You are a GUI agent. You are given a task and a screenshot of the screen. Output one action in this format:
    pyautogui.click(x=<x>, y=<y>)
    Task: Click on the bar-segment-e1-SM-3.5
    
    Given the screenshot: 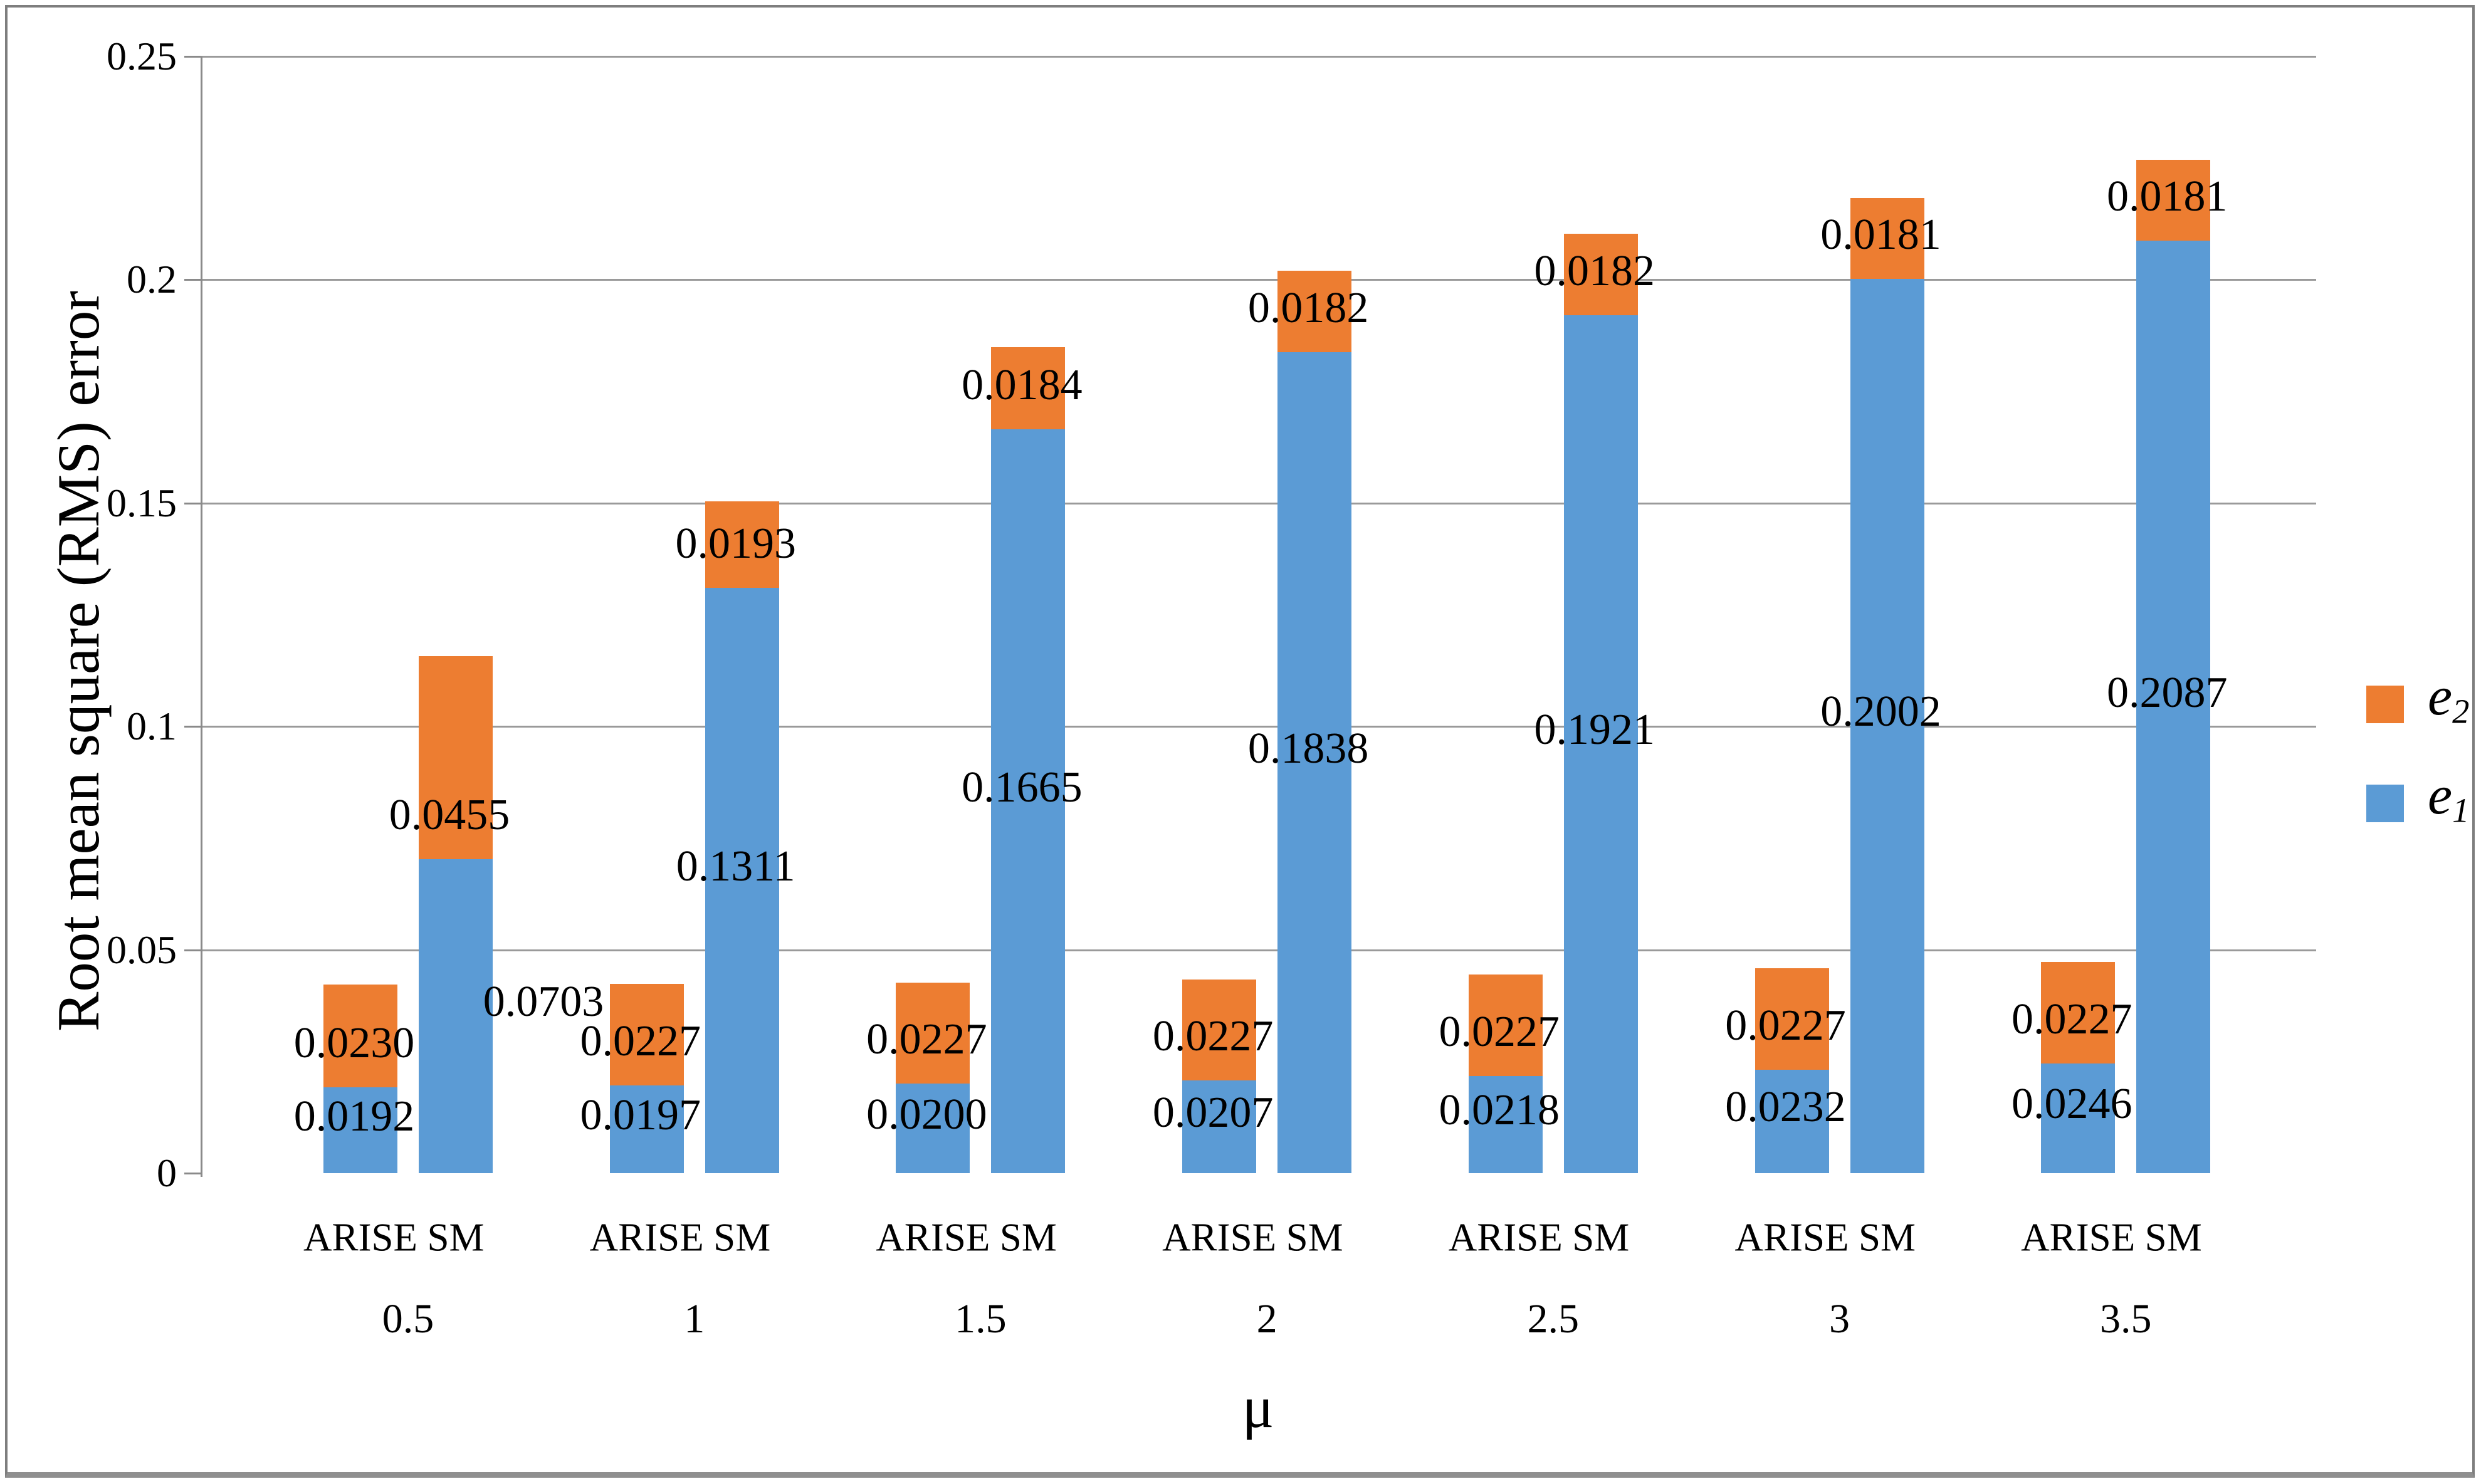 What is the action you would take?
    pyautogui.click(x=2173, y=707)
    